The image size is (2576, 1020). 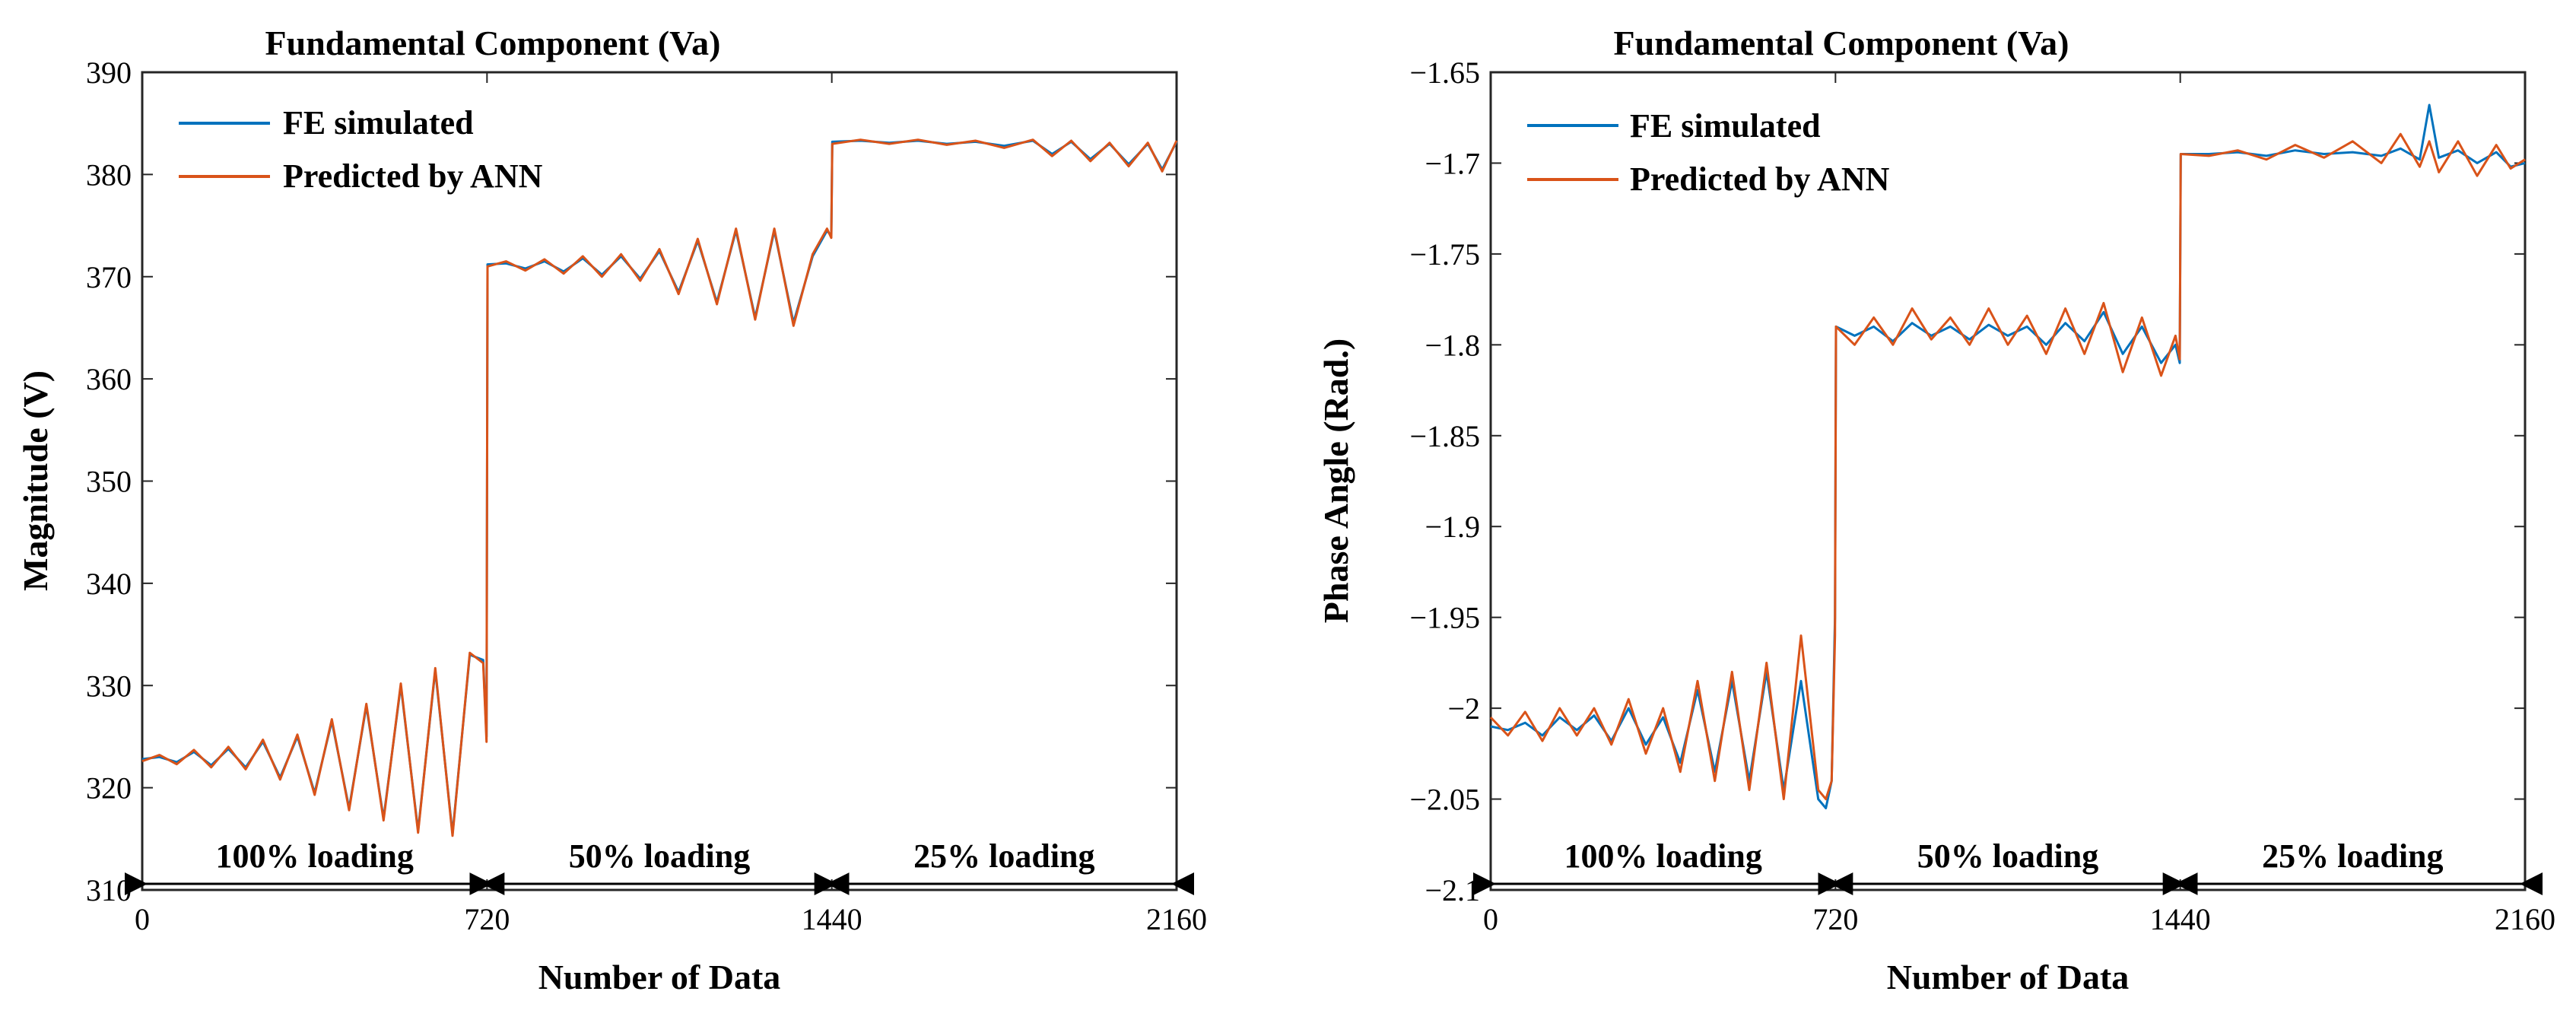 I want to click on right-chart-title: Fundamental Component (Va), so click(x=1841, y=43).